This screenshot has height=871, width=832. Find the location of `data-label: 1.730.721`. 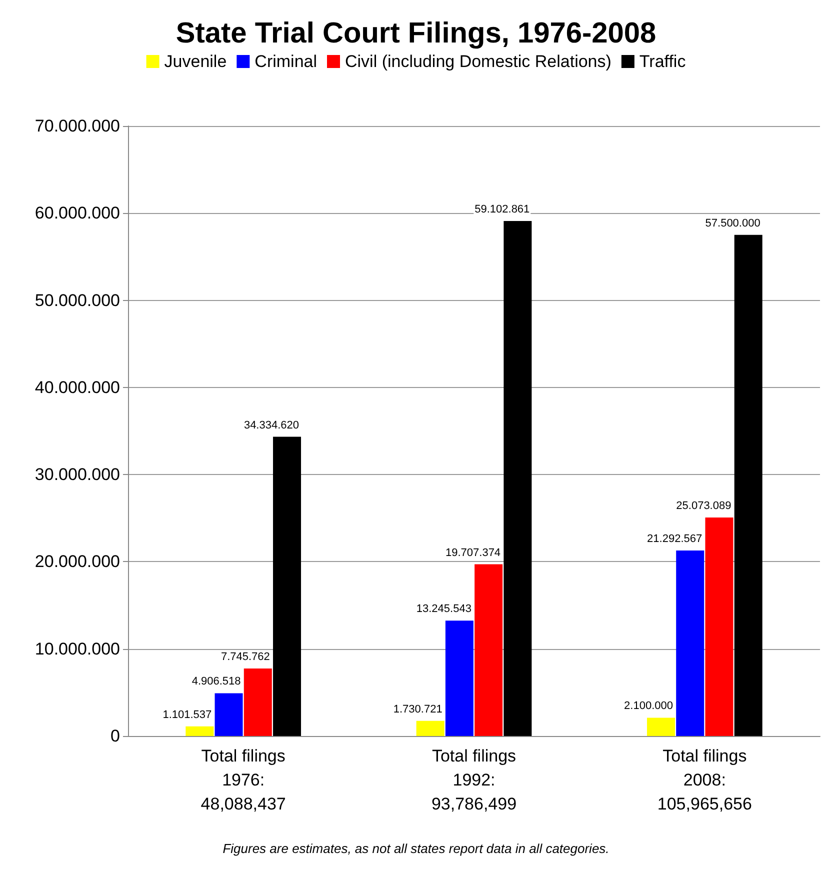

data-label: 1.730.721 is located at coordinates (417, 709).